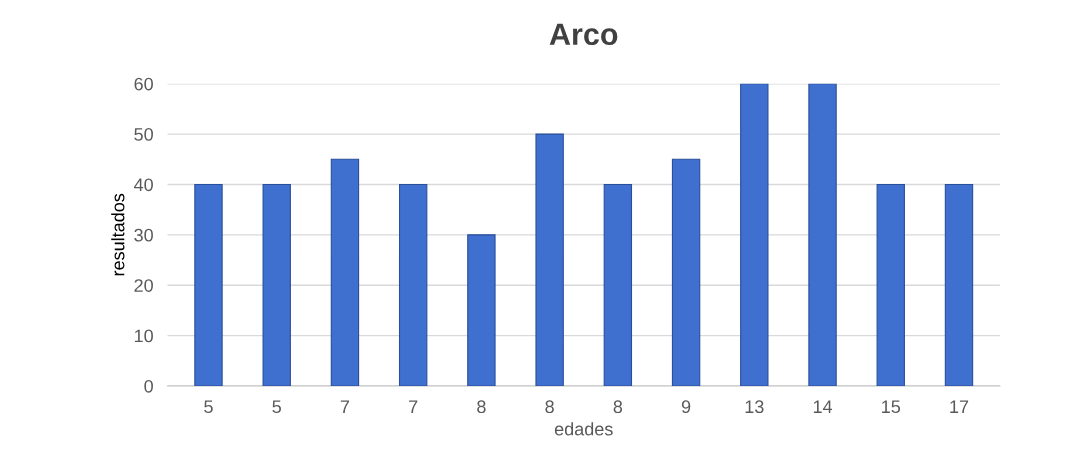  What do you see at coordinates (143, 185) in the screenshot?
I see `y-tick-label: 40` at bounding box center [143, 185].